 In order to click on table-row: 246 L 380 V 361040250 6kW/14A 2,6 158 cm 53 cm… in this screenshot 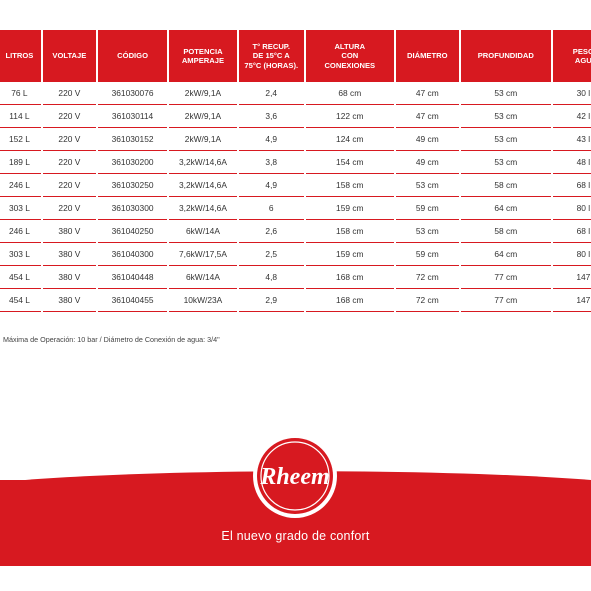, I will do `click(295, 231)`.